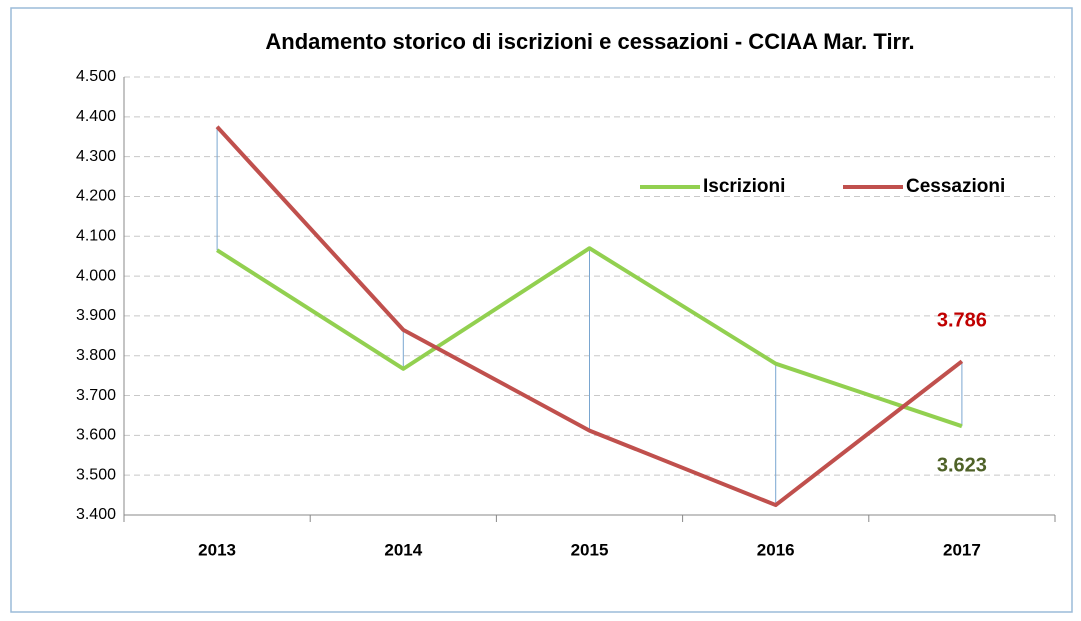 The width and height of the screenshot is (1081, 621). I want to click on y-tick-label: 4.000, so click(96, 275).